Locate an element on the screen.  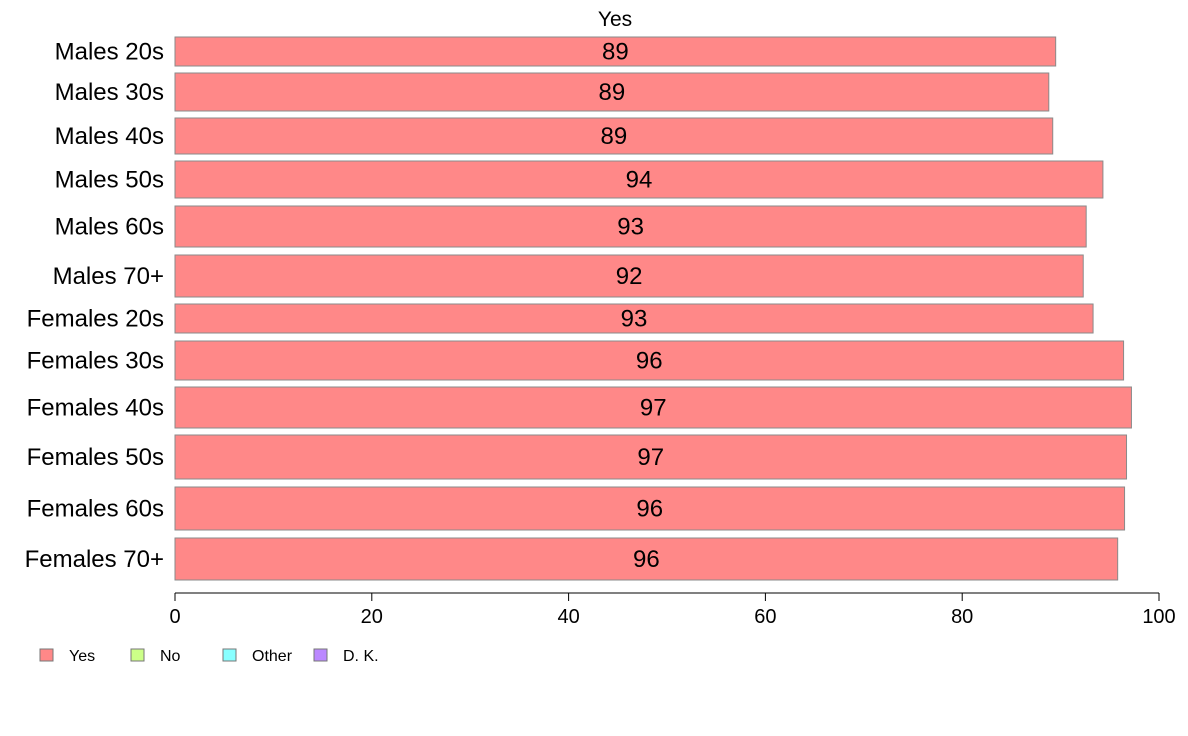
x-axis: 0 20 40 60 80 100 is located at coordinates (672, 610).